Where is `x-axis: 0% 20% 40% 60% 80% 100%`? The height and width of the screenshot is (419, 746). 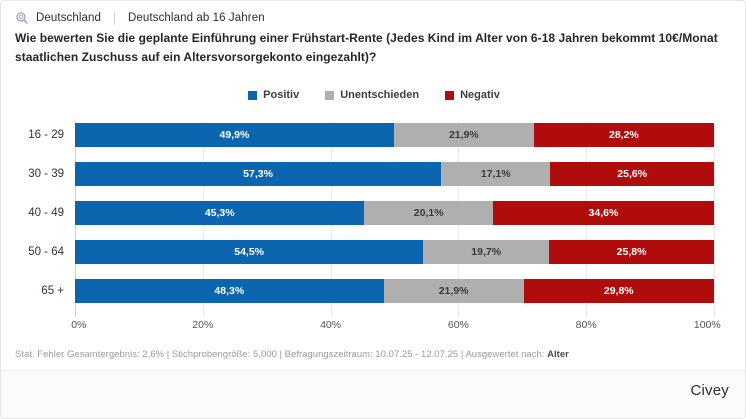
x-axis: 0% 20% 40% 60% 80% 100% is located at coordinates (396, 328).